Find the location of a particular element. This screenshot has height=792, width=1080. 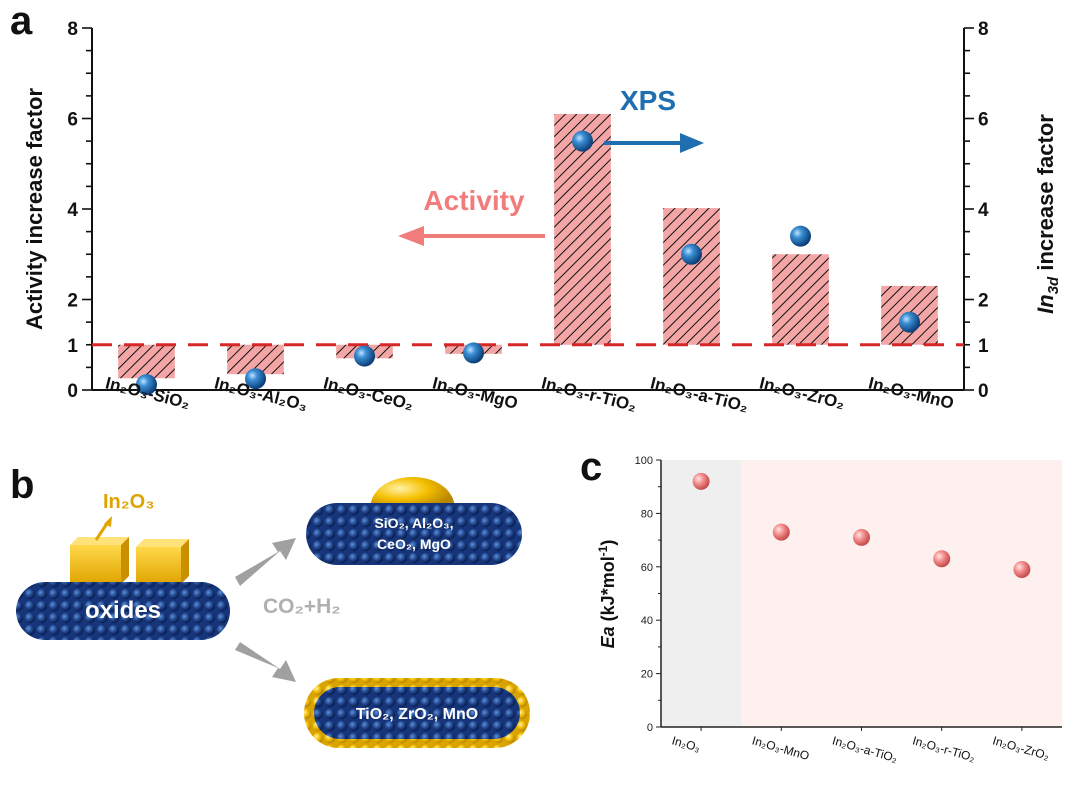

c-category-label: In₂O₃-ZrO₂ is located at coordinates (1021, 748).